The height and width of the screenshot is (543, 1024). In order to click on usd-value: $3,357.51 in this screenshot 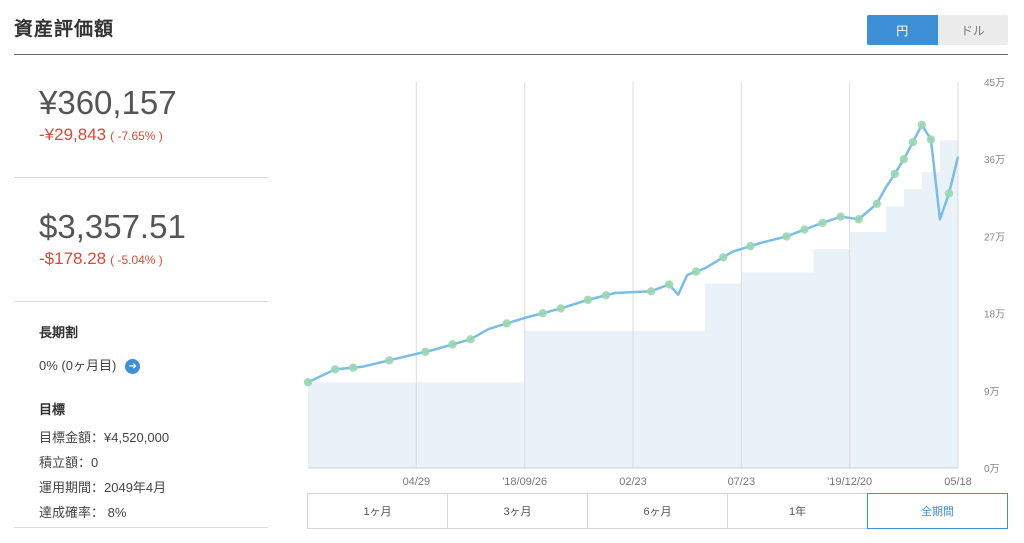, I will do `click(112, 226)`.